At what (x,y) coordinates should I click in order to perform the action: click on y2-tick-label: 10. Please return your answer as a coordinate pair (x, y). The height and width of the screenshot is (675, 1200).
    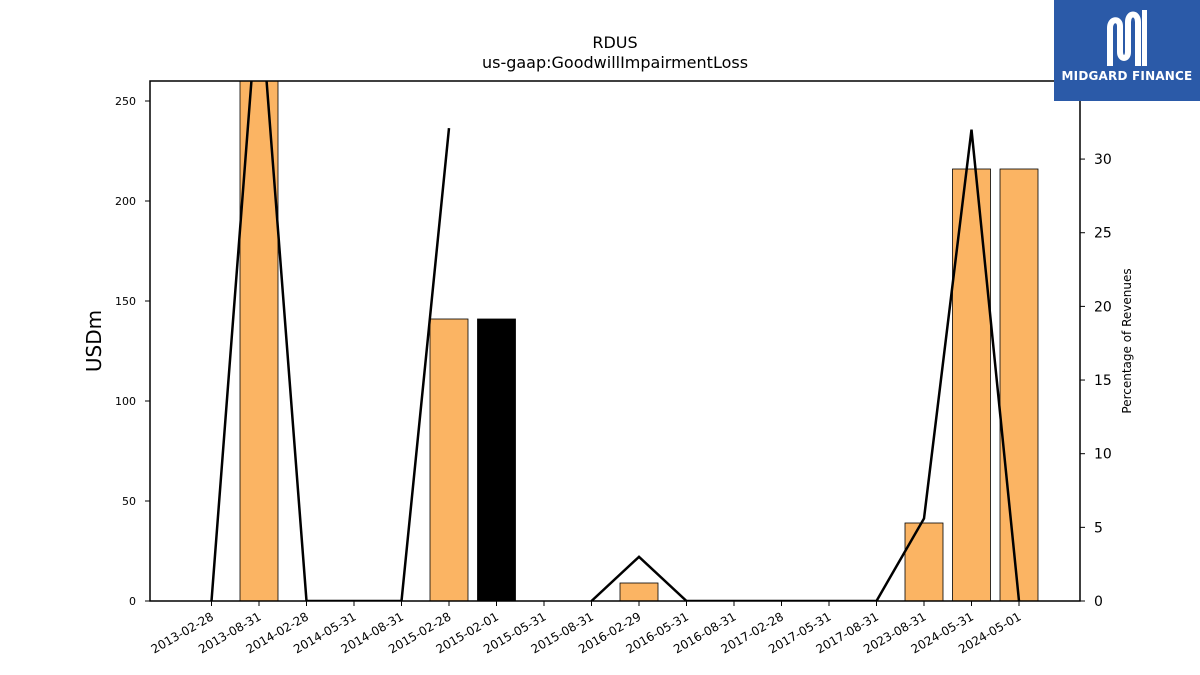
    Looking at the image, I should click on (1103, 455).